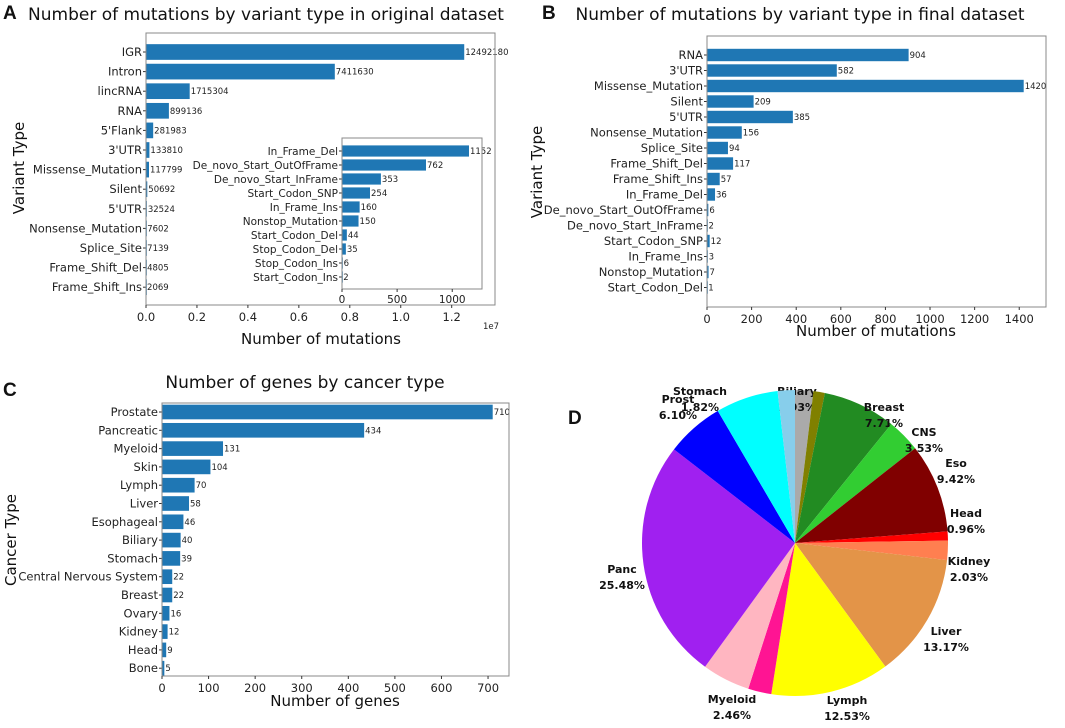  I want to click on inset-value-label: 35, so click(352, 250).